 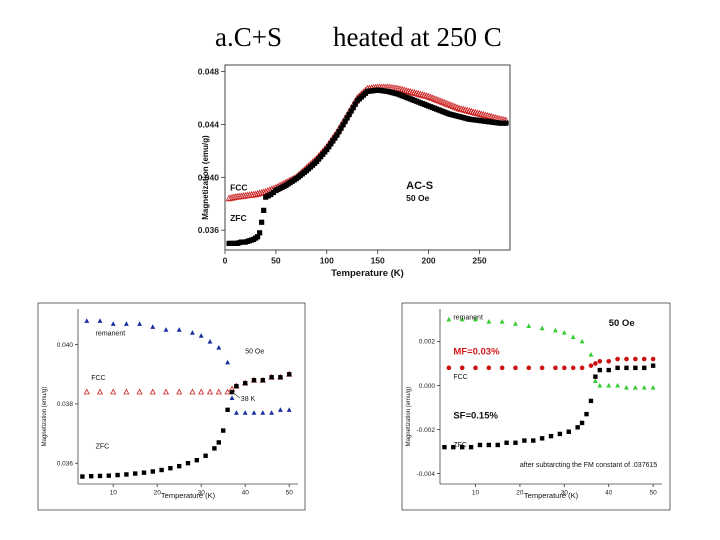 What do you see at coordinates (609, 493) in the screenshot?
I see `x-tick-label: 40` at bounding box center [609, 493].